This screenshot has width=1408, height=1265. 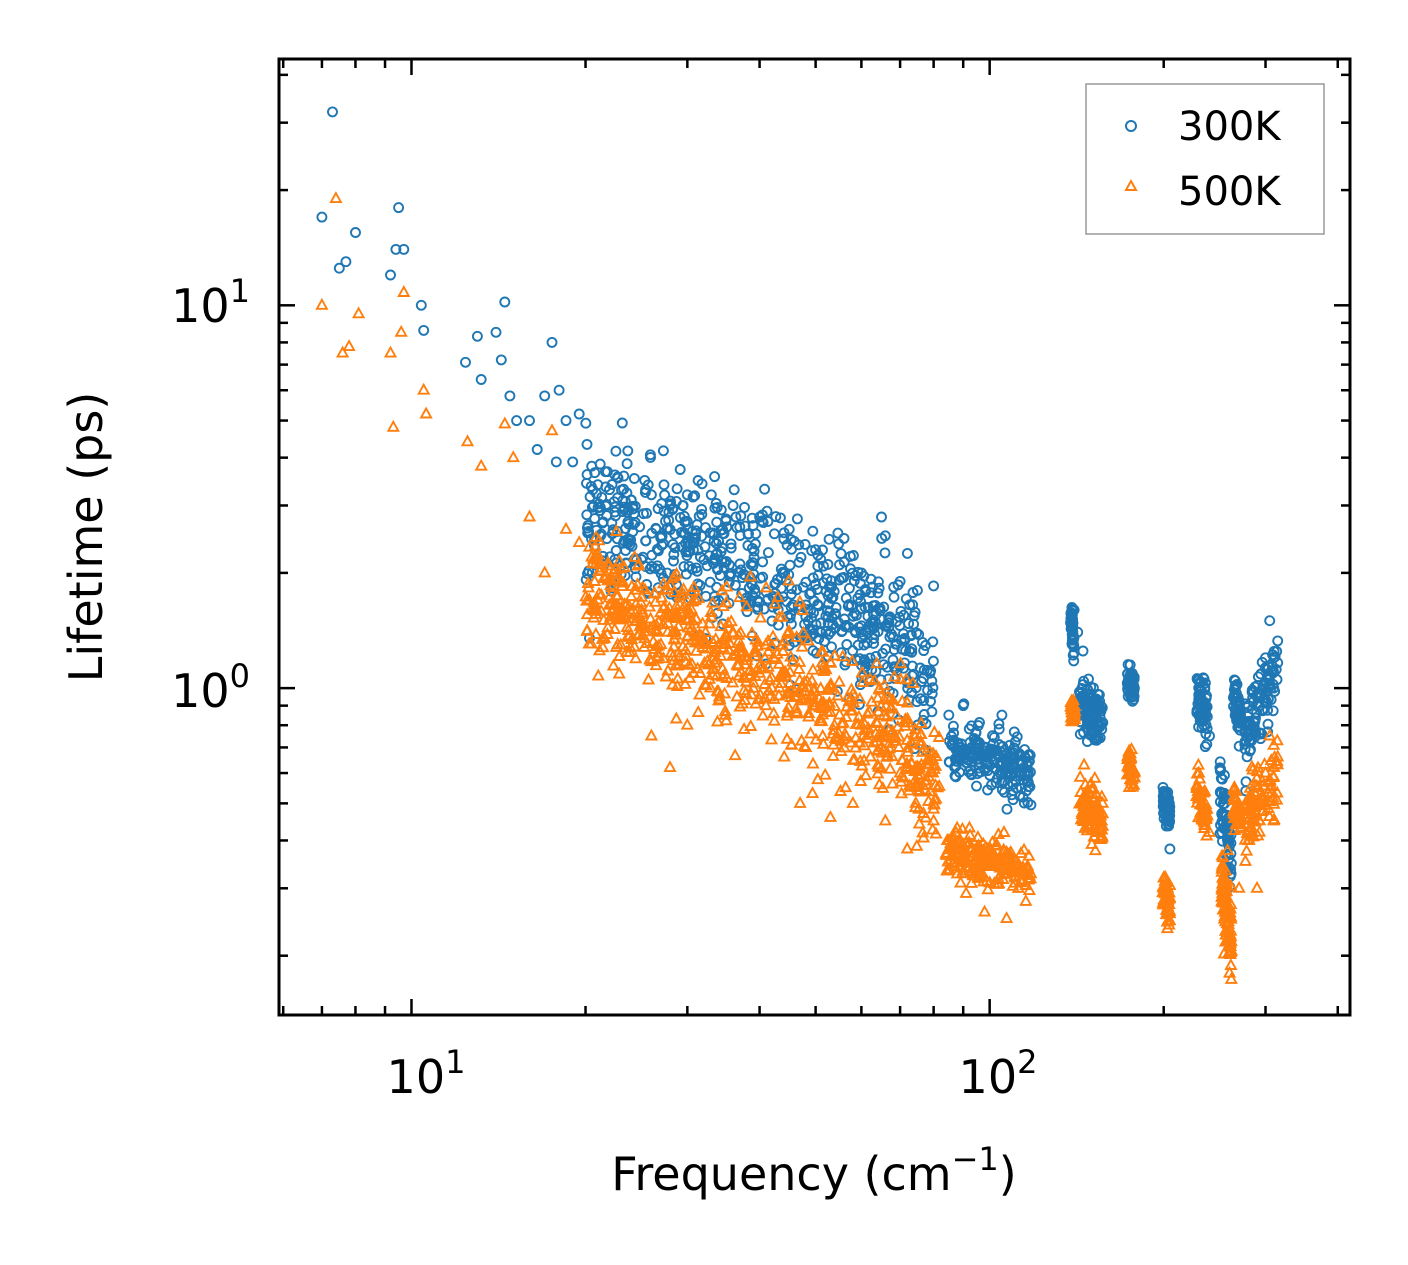 I want to click on legend-marker-500k, so click(x=1131, y=184).